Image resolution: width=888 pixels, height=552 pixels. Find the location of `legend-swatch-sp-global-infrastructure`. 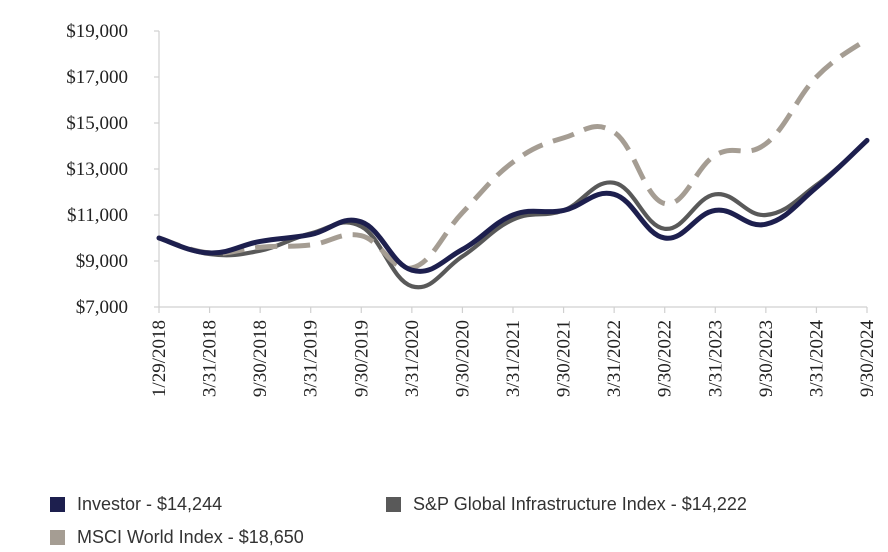

legend-swatch-sp-global-infrastructure is located at coordinates (393, 504).